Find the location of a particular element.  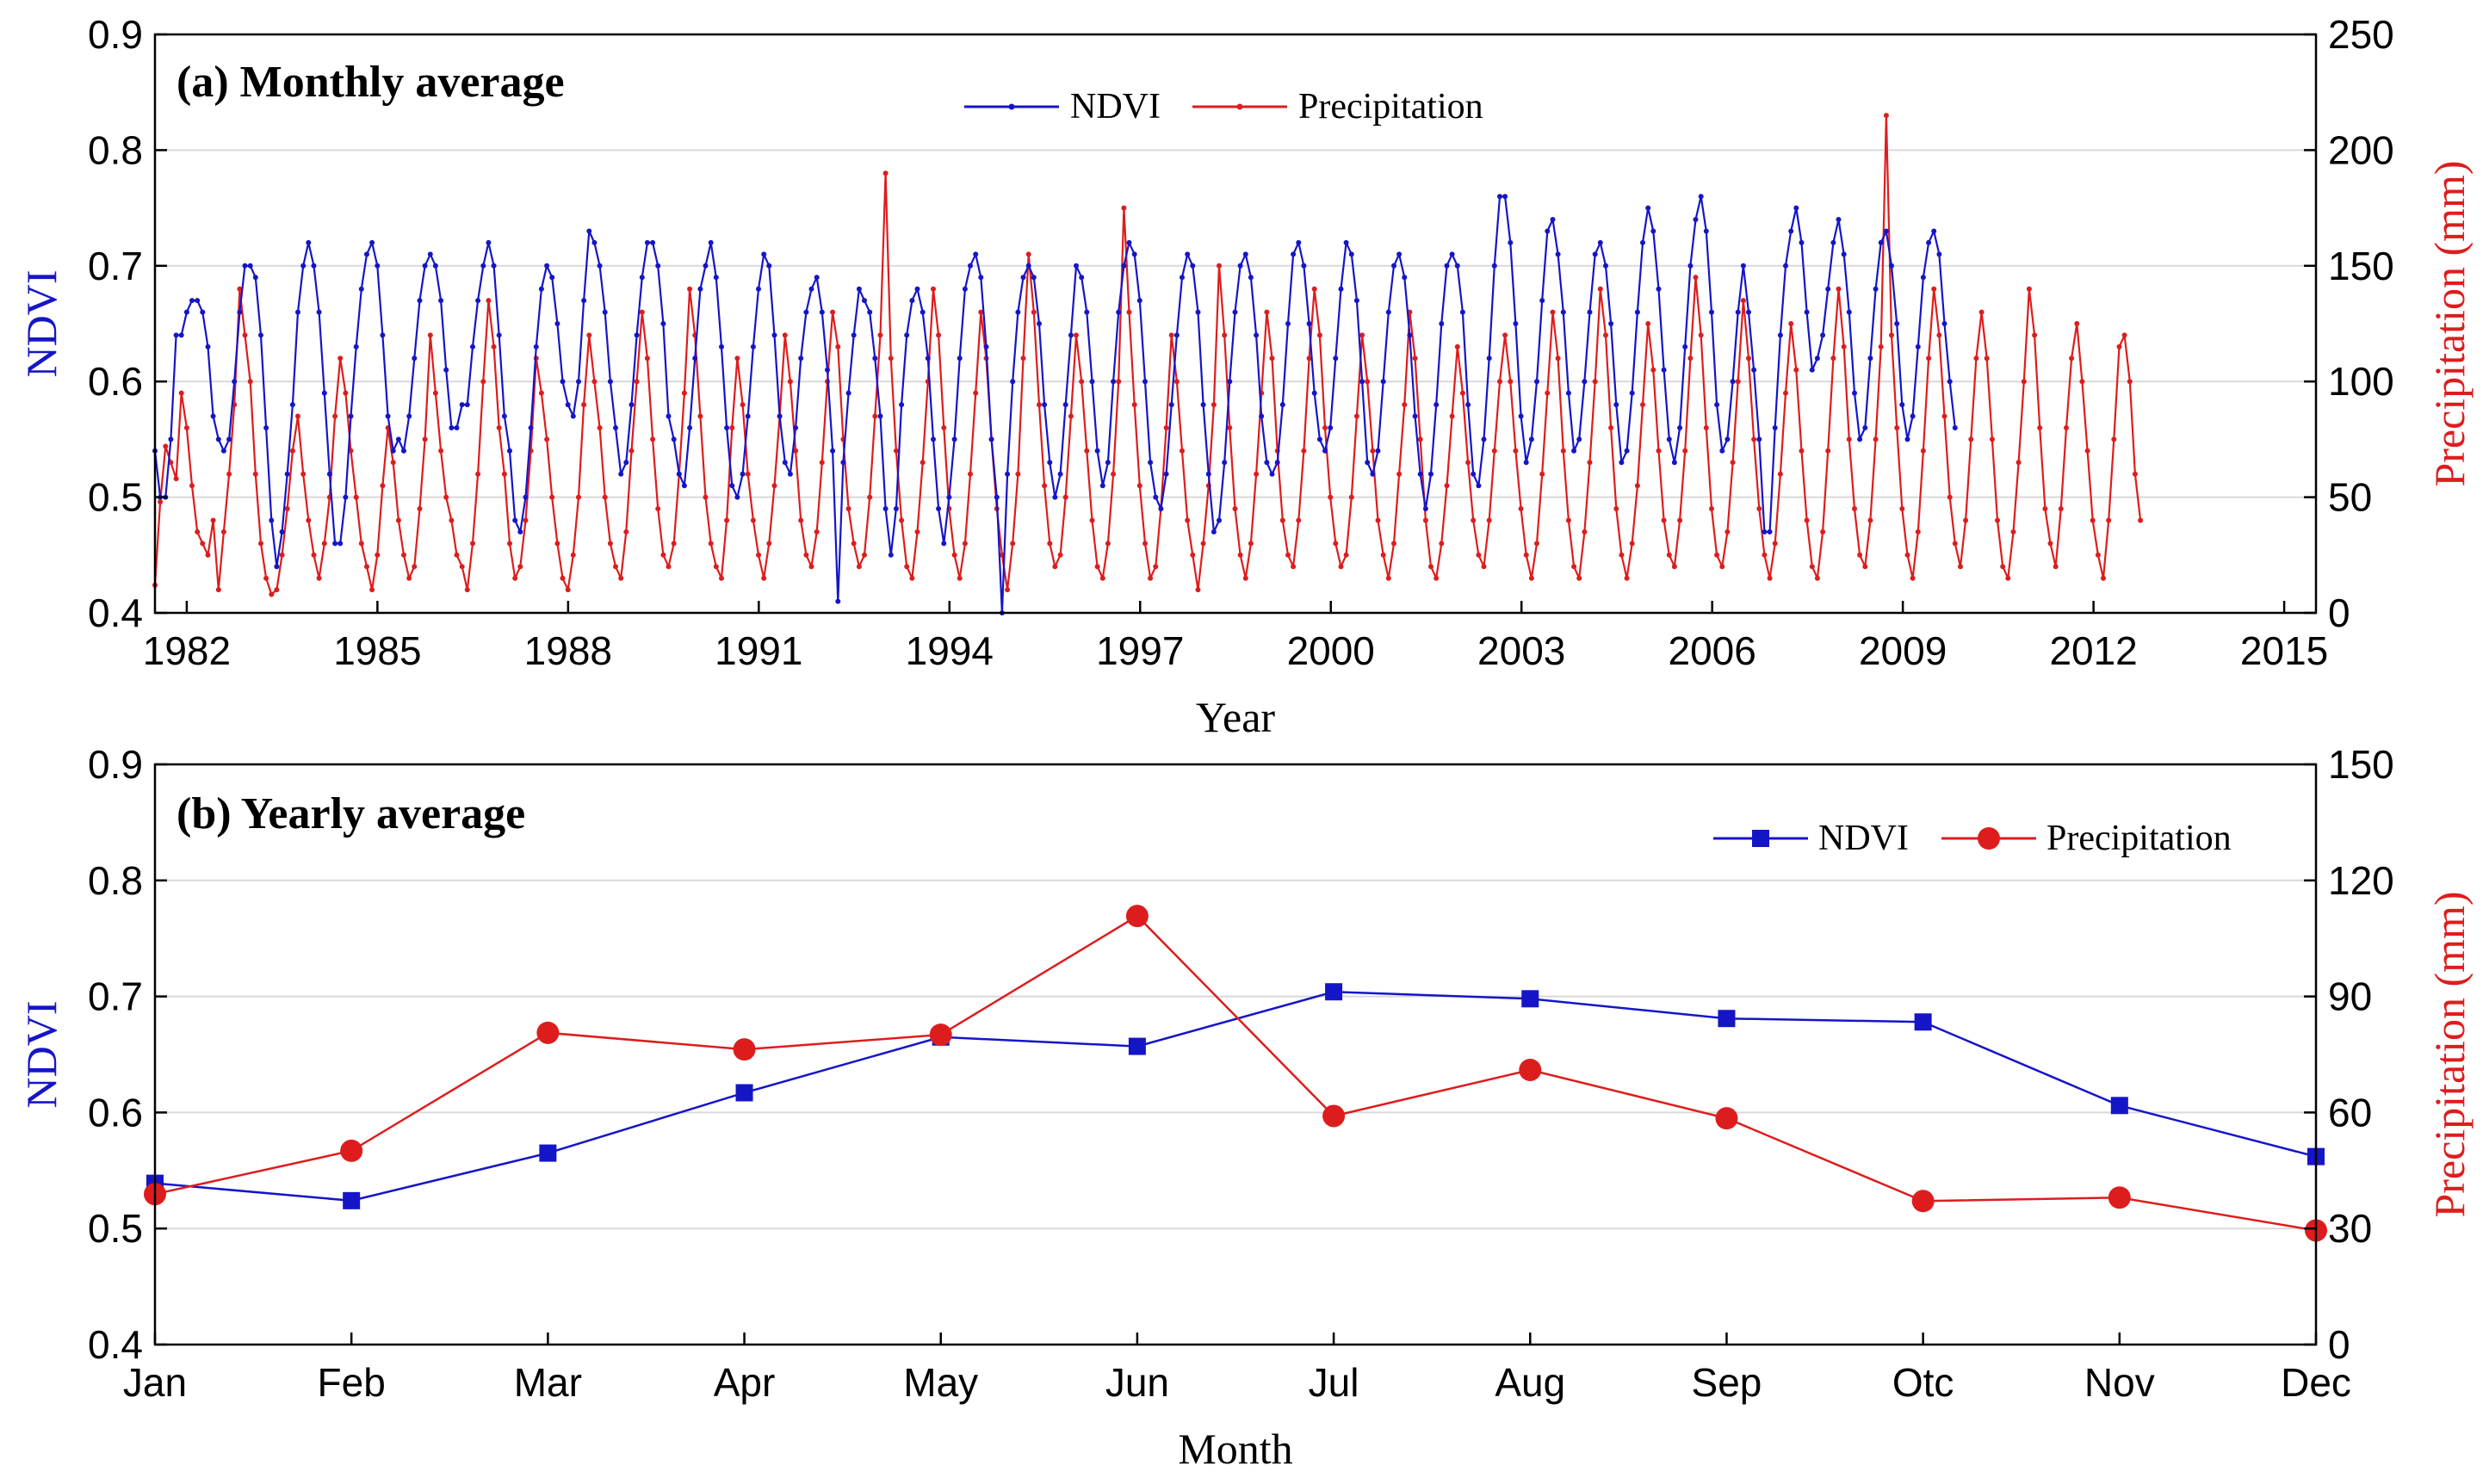

x-tick-label: 2000 is located at coordinates (1331, 650).